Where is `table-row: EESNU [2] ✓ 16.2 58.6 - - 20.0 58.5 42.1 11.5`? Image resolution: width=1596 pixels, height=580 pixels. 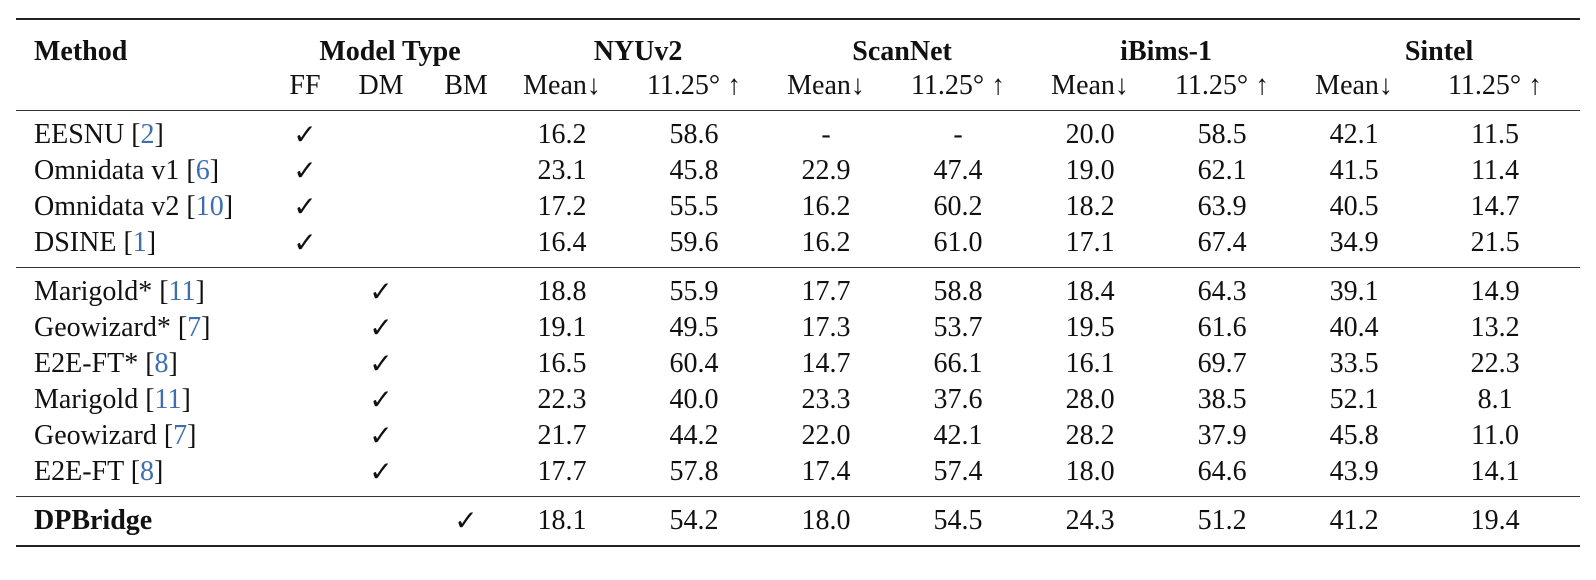
table-row: EESNU [2] ✓ 16.2 58.6 - - 20.0 58.5 42.1 11.5 is located at coordinates (798, 132).